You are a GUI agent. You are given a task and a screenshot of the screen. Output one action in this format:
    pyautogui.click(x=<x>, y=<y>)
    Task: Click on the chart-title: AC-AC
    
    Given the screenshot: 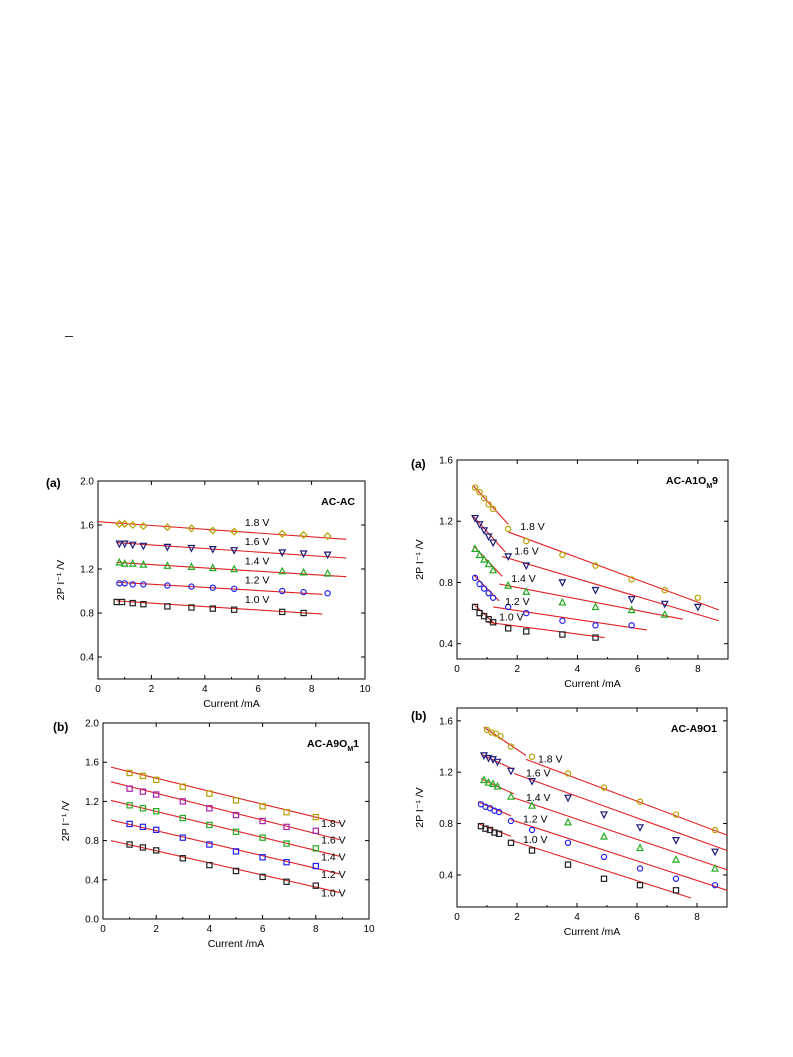 What is the action you would take?
    pyautogui.click(x=338, y=502)
    